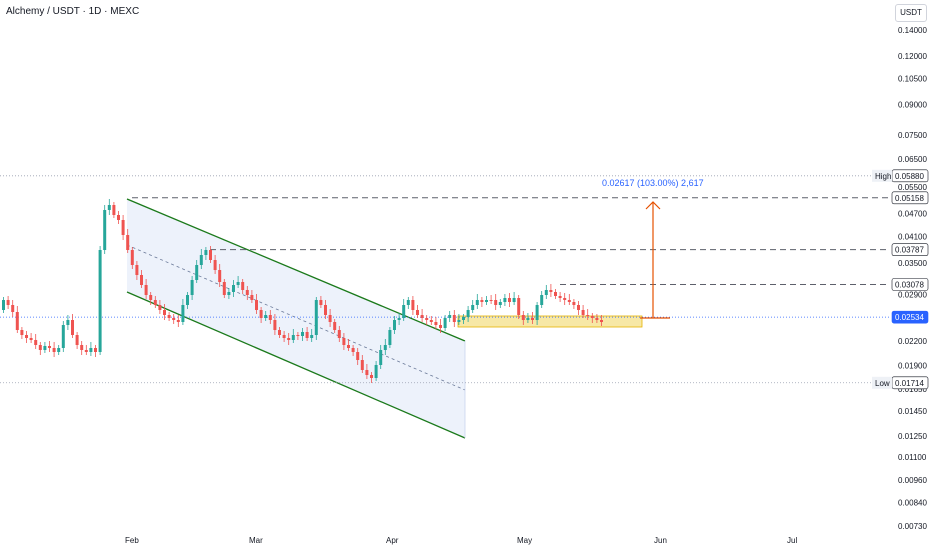  What do you see at coordinates (912, 56) in the screenshot?
I see `y-tick-label: 0.12000` at bounding box center [912, 56].